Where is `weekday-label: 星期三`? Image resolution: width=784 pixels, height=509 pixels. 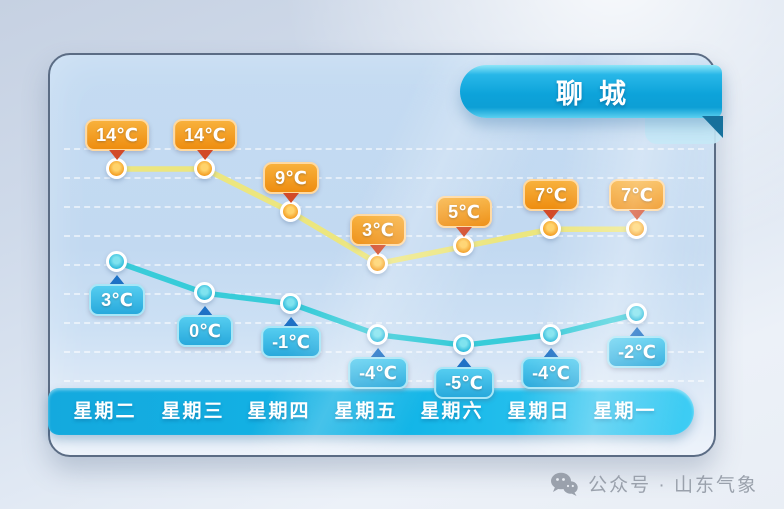
weekday-label: 星期三 is located at coordinates (193, 411).